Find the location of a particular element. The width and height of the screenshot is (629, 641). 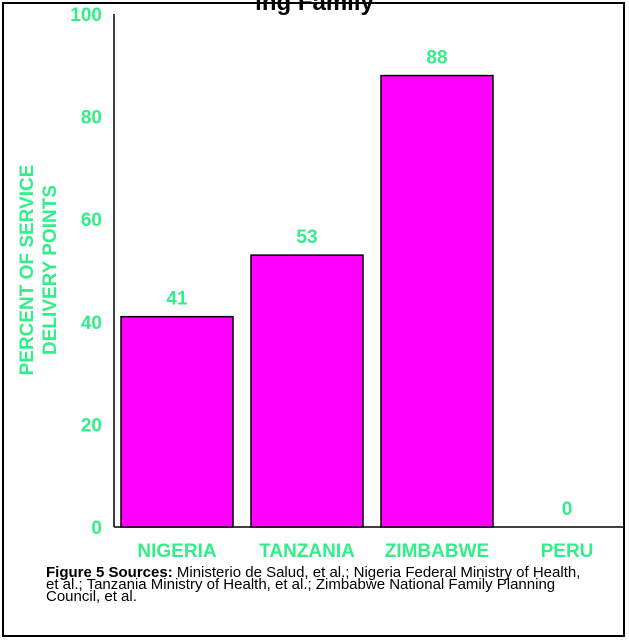

y-axis-title: PERCENT OF SERVICE DELIVERY POINTS is located at coordinates (39, 270).